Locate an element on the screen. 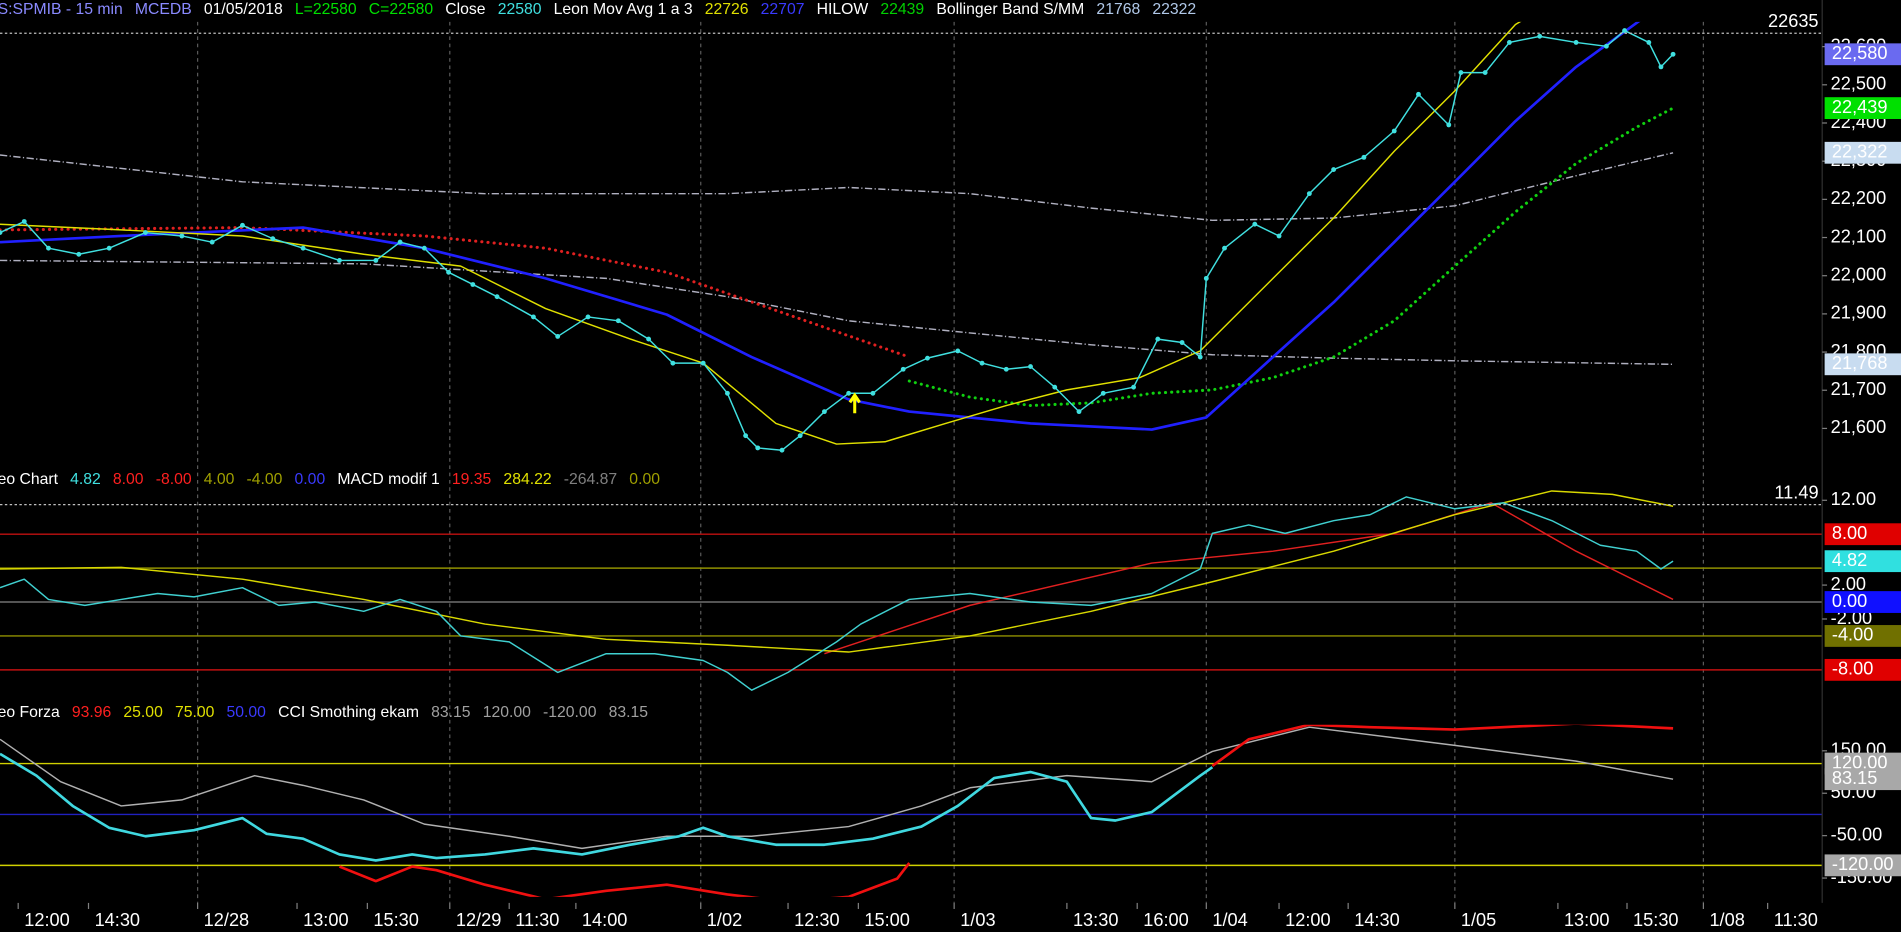  legend-text: Leon Mov Avg 1 a 3 is located at coordinates (623, 9).